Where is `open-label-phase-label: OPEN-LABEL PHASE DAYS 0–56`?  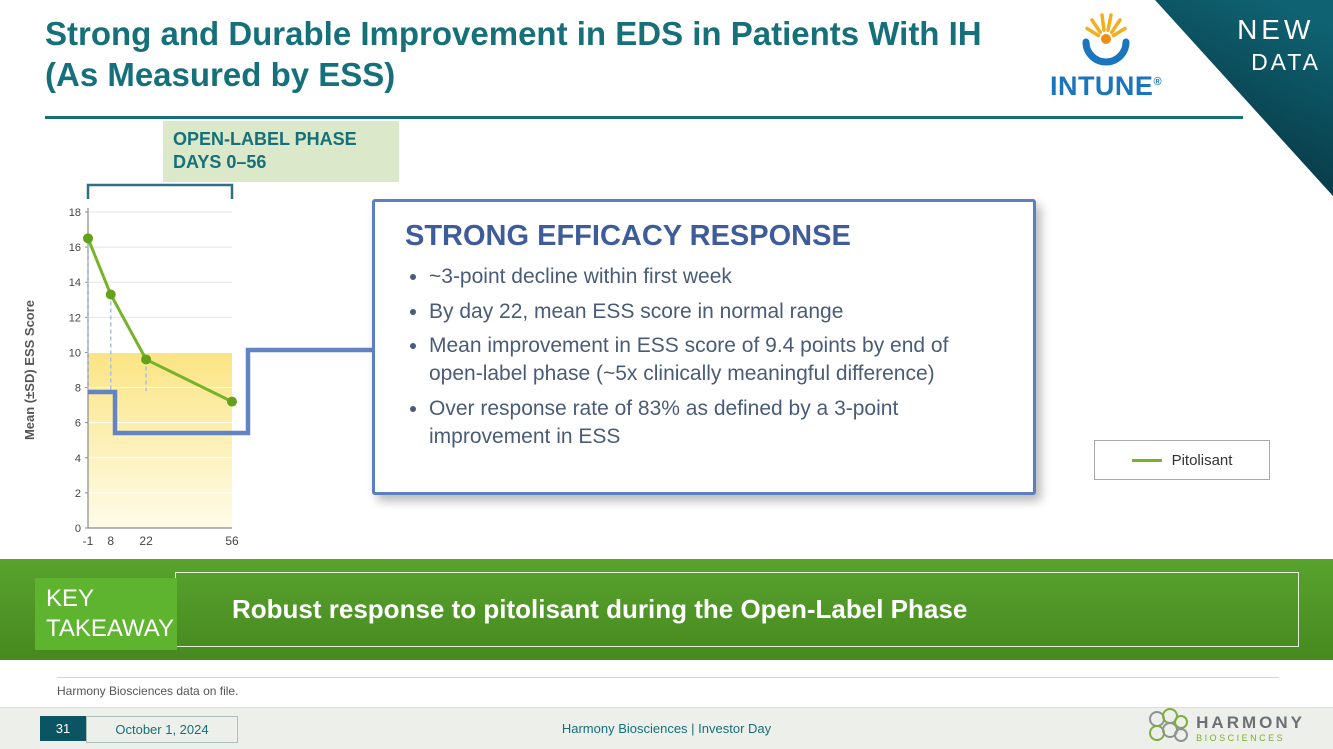 open-label-phase-label: OPEN-LABEL PHASE DAYS 0–56 is located at coordinates (281, 151).